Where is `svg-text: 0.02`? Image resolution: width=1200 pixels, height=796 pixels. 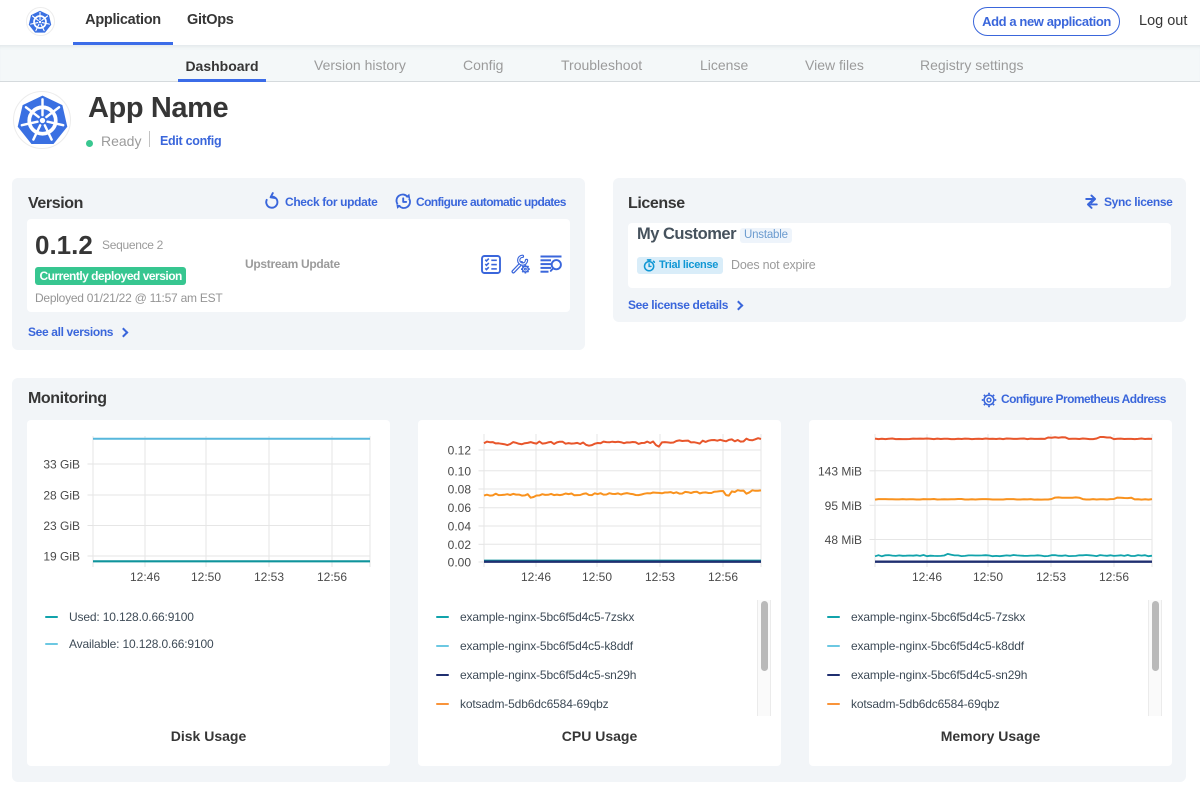
svg-text: 0.02 is located at coordinates (460, 545).